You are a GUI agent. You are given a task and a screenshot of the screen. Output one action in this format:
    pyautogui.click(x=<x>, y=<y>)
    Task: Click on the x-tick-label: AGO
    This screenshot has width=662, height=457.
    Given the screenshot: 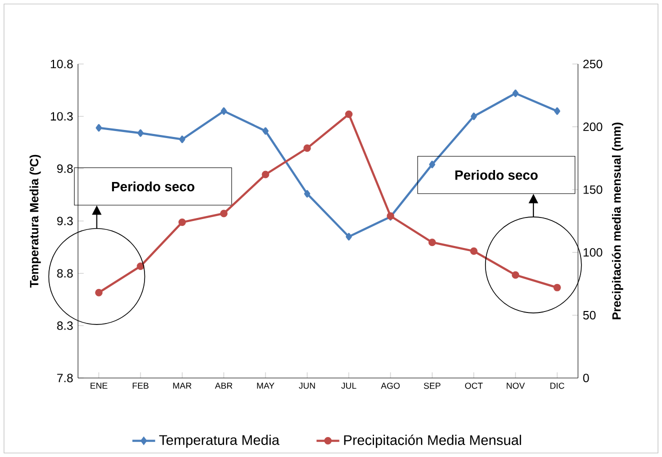 What is the action you would take?
    pyautogui.click(x=390, y=385)
    